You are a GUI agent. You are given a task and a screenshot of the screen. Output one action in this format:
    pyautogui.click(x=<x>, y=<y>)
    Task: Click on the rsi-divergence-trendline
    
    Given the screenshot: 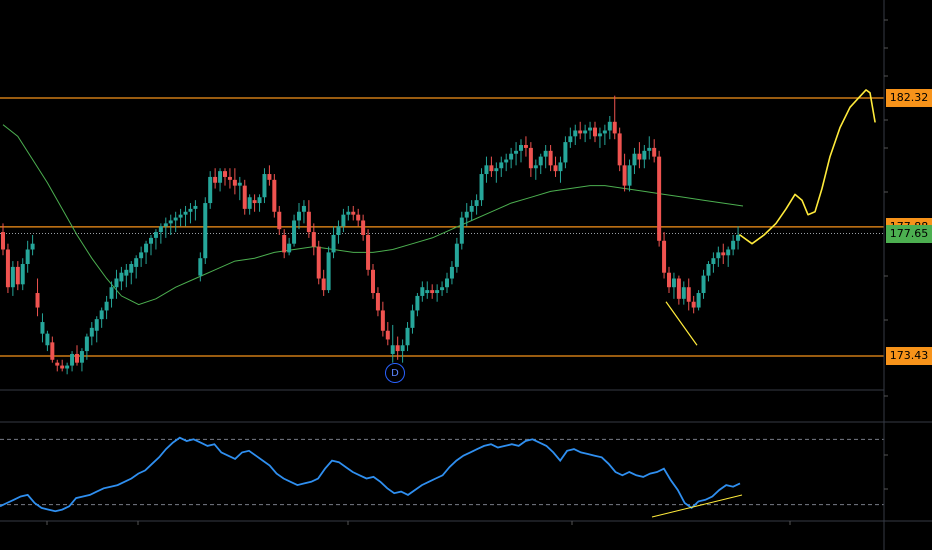 What is the action you would take?
    pyautogui.click(x=697, y=506)
    